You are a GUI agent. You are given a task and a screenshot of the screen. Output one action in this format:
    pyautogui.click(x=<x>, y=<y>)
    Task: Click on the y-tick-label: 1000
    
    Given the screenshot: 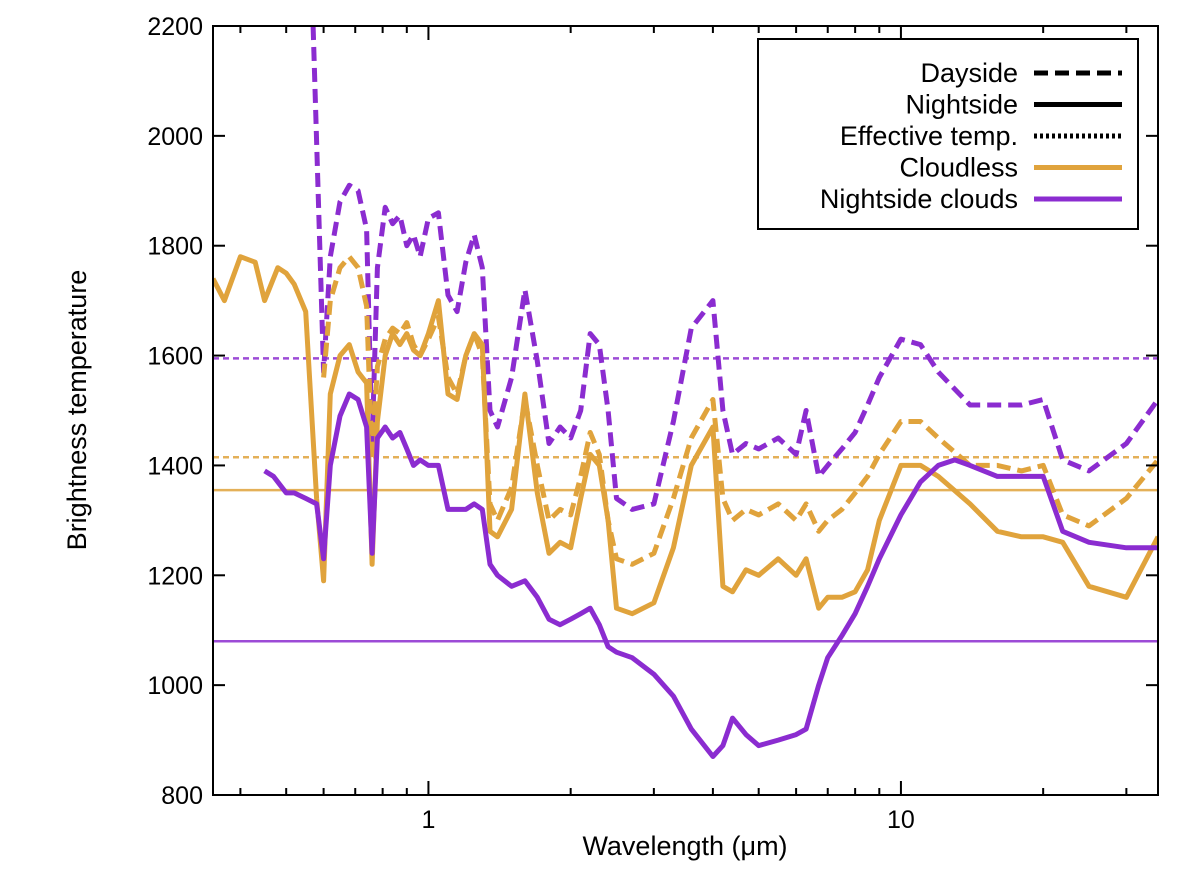 What is the action you would take?
    pyautogui.click(x=175, y=686)
    